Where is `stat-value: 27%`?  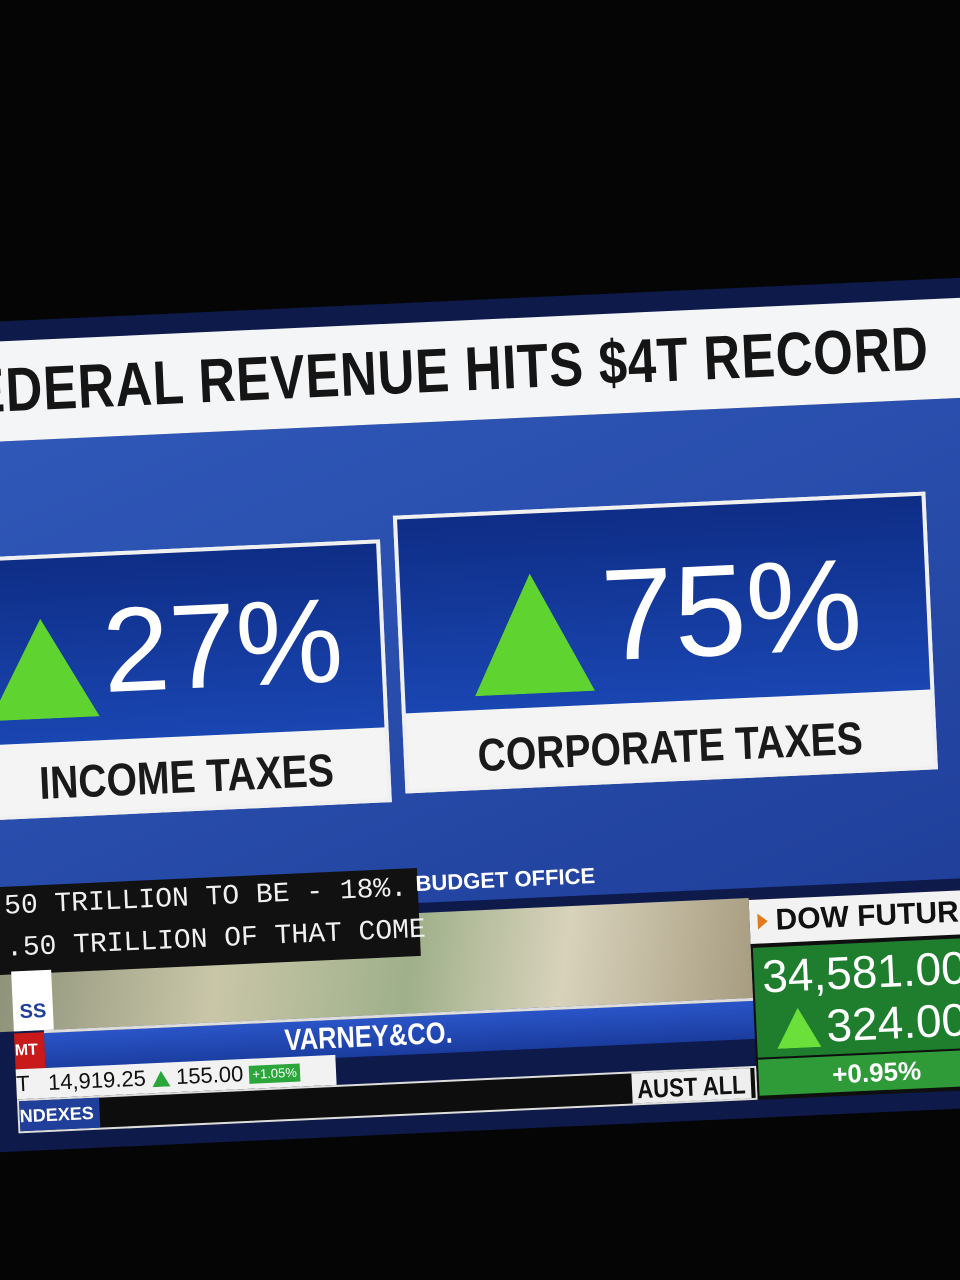 stat-value: 27% is located at coordinates (222, 645).